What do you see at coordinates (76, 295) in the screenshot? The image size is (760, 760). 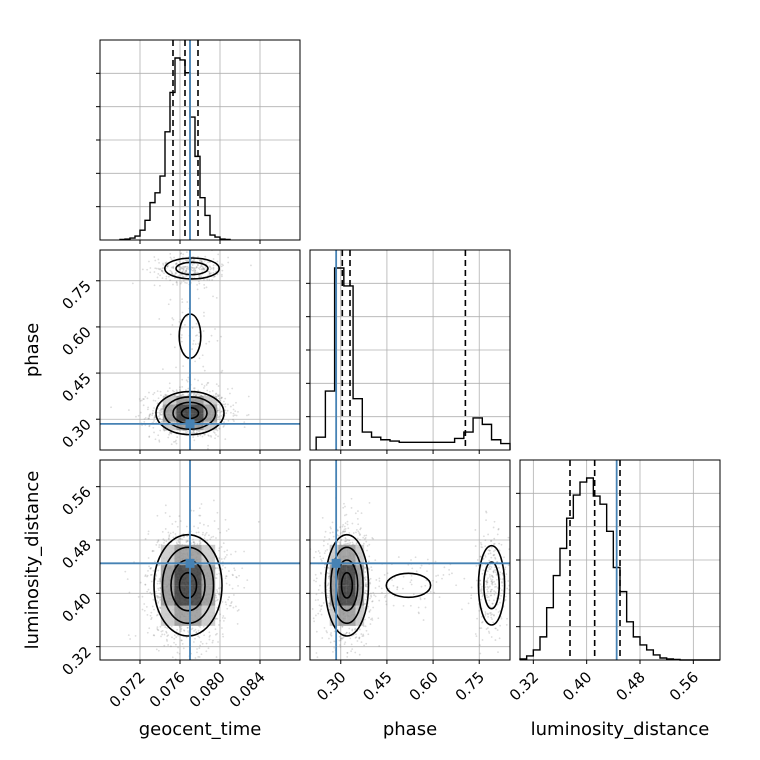 I see `y-tick-label-phase: 0.75` at bounding box center [76, 295].